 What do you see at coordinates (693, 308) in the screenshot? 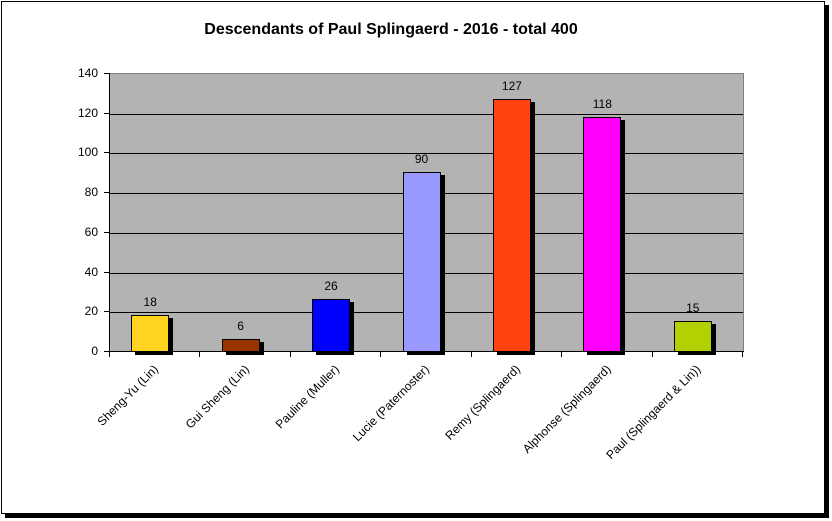
I see `bar-value-label: 15` at bounding box center [693, 308].